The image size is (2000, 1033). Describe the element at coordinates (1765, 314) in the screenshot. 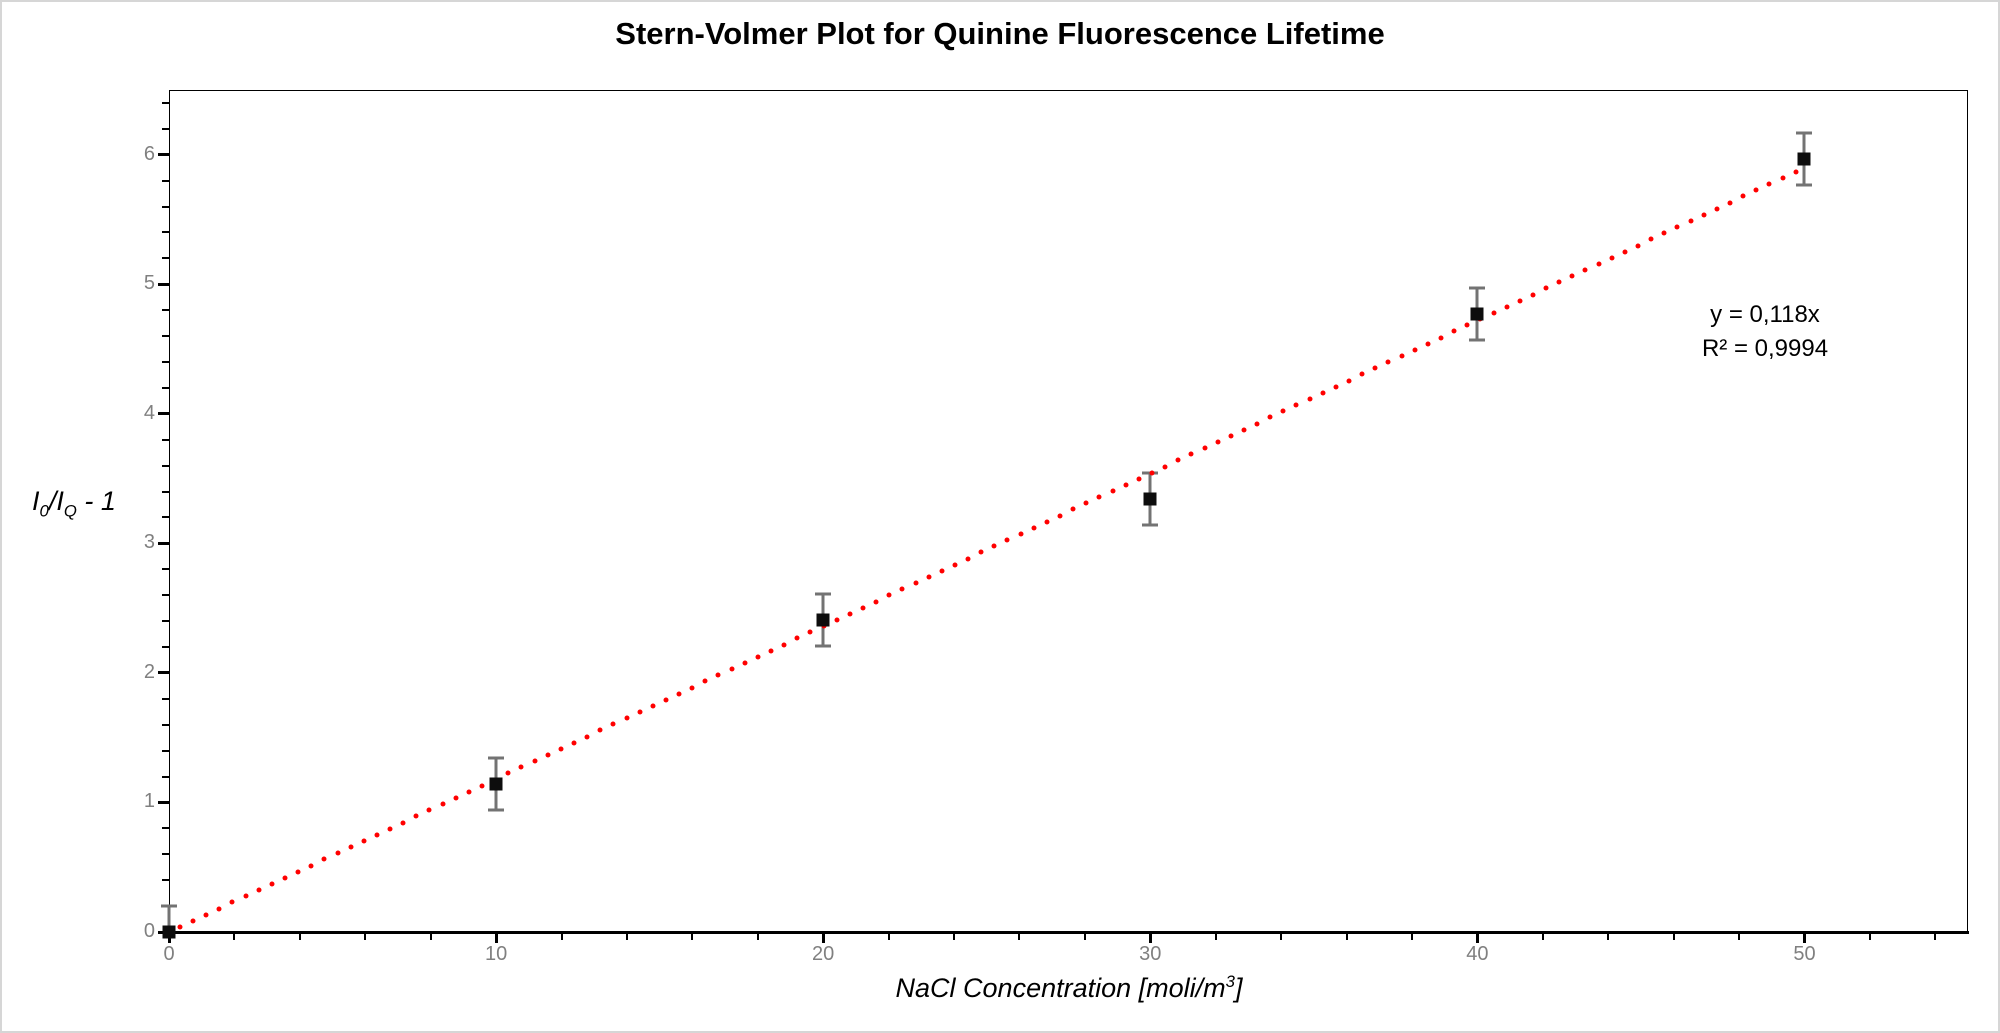

I see `trendline-equation-line: y = 0,118x` at that location.